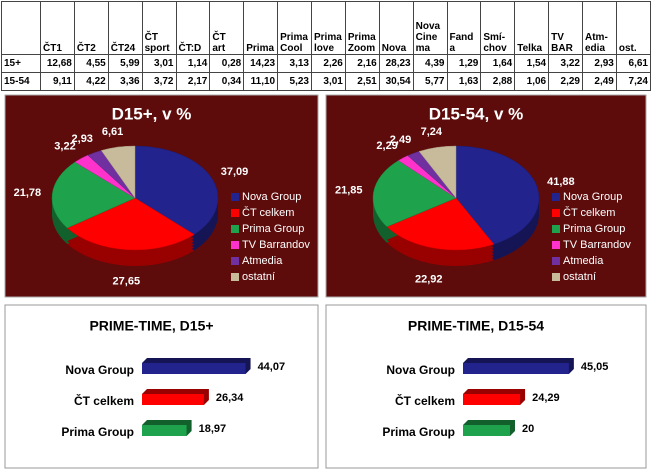 This screenshot has height=473, width=652. I want to click on cell: 11,10, so click(261, 81).